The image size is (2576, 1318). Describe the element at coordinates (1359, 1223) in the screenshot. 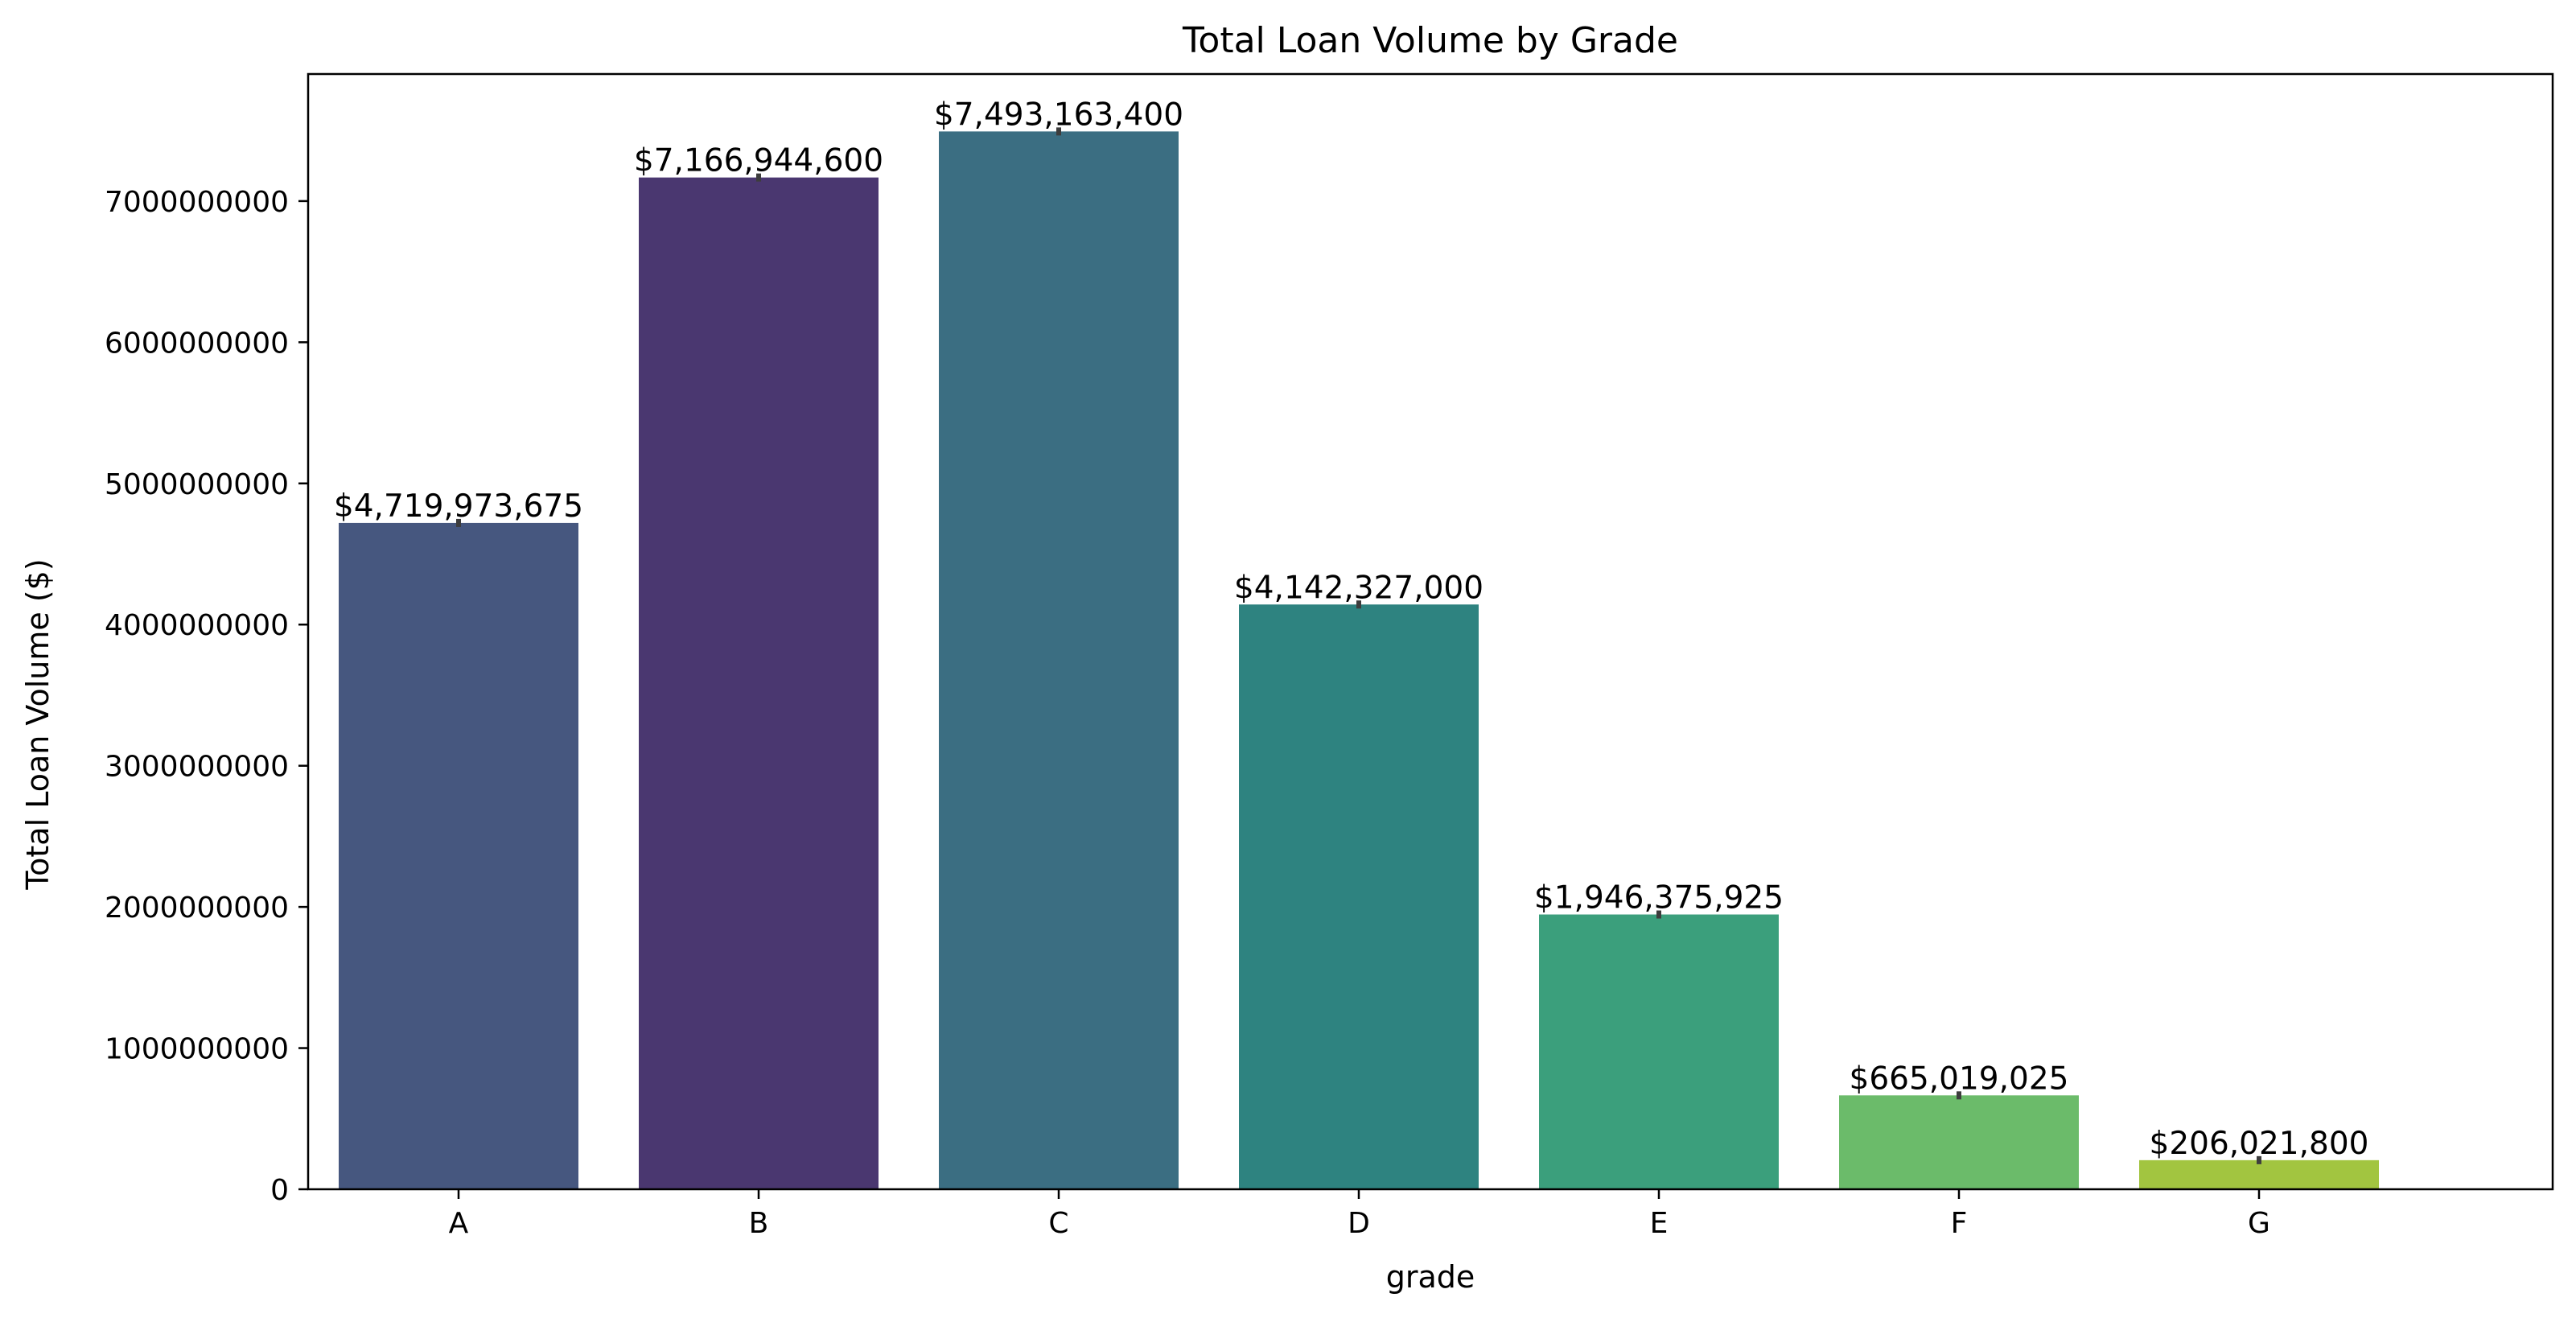

I see `x-tick-label-d: D` at that location.